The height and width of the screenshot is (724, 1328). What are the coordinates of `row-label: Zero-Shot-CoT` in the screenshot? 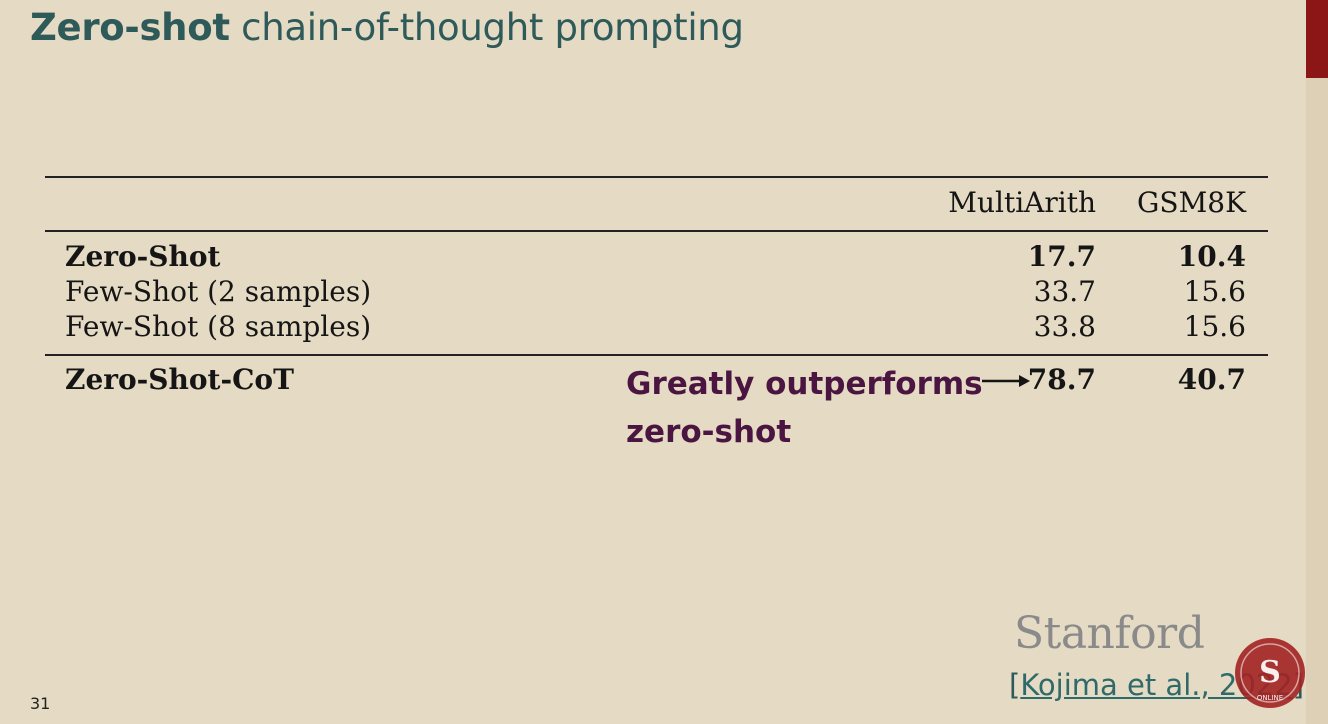 It's located at (179, 379).